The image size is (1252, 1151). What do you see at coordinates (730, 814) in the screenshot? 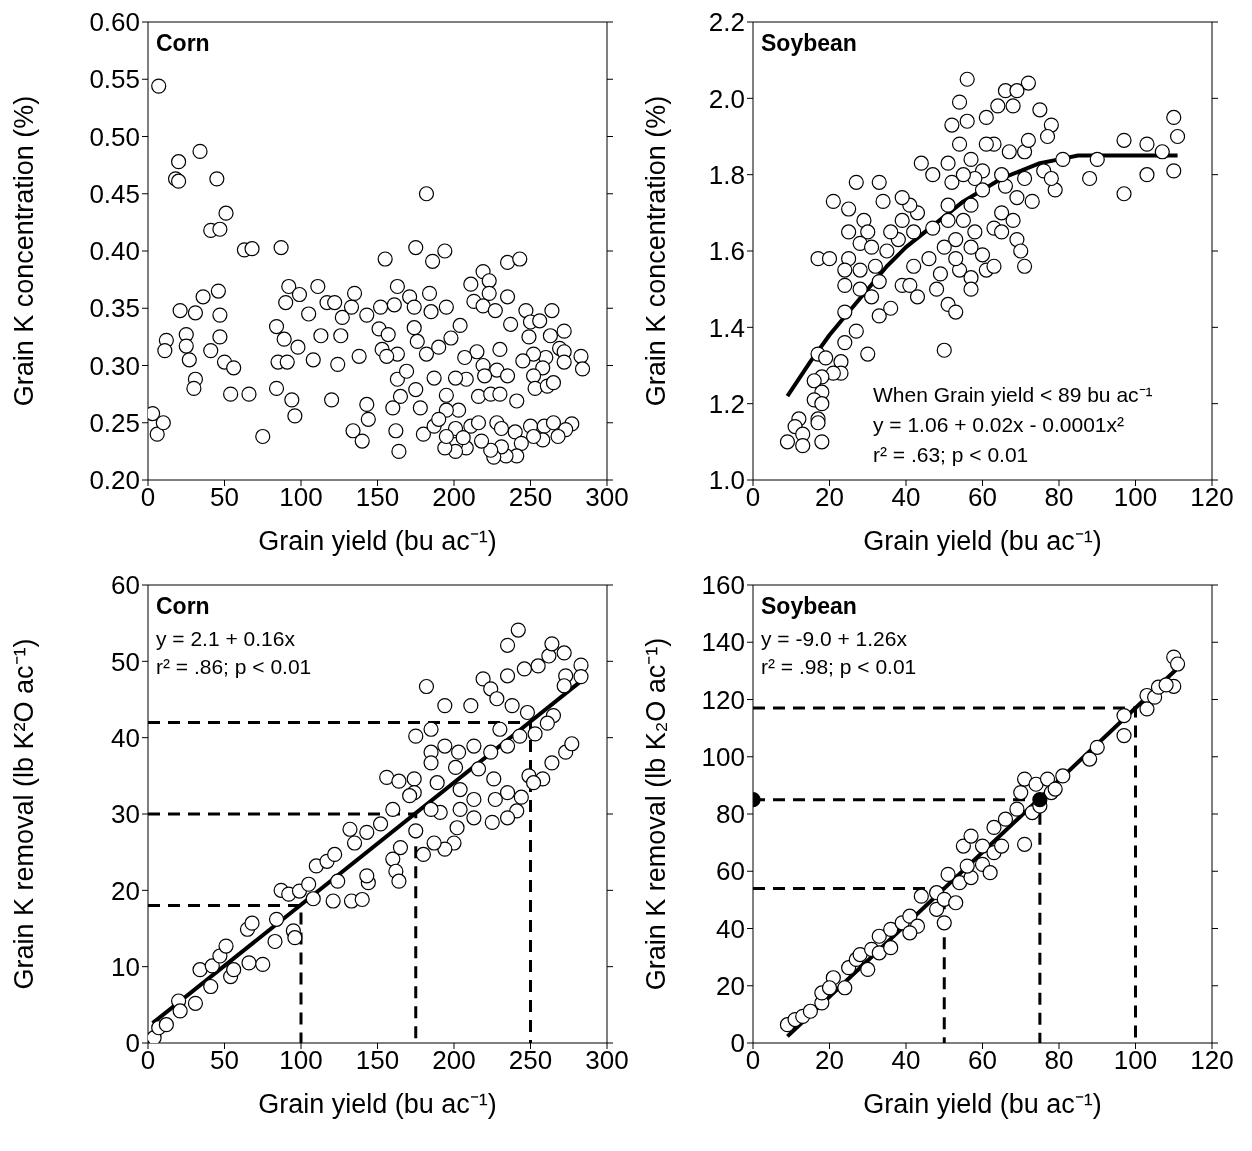
I see `y-tick-label: 80` at bounding box center [730, 814].